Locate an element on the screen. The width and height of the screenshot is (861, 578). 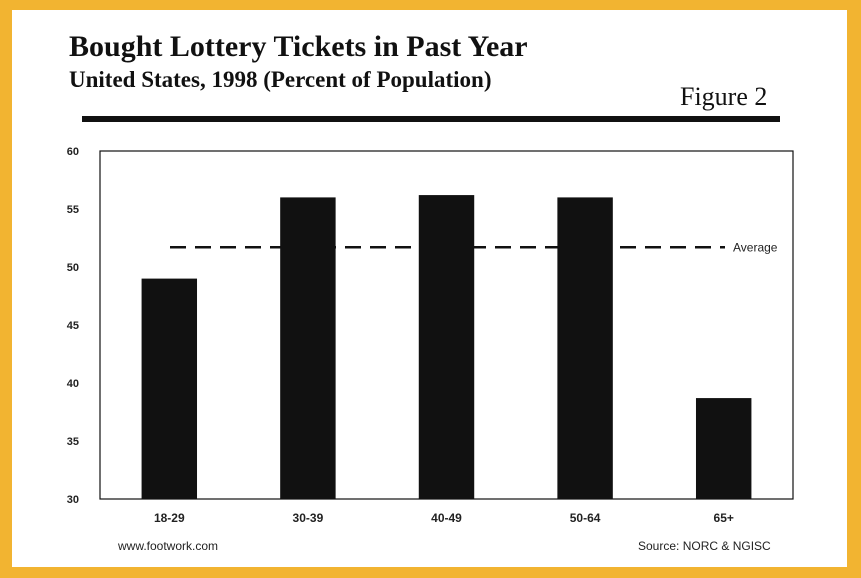
x-axis: 18-29 30-39 40-49 50-64 65+ is located at coordinates (444, 518).